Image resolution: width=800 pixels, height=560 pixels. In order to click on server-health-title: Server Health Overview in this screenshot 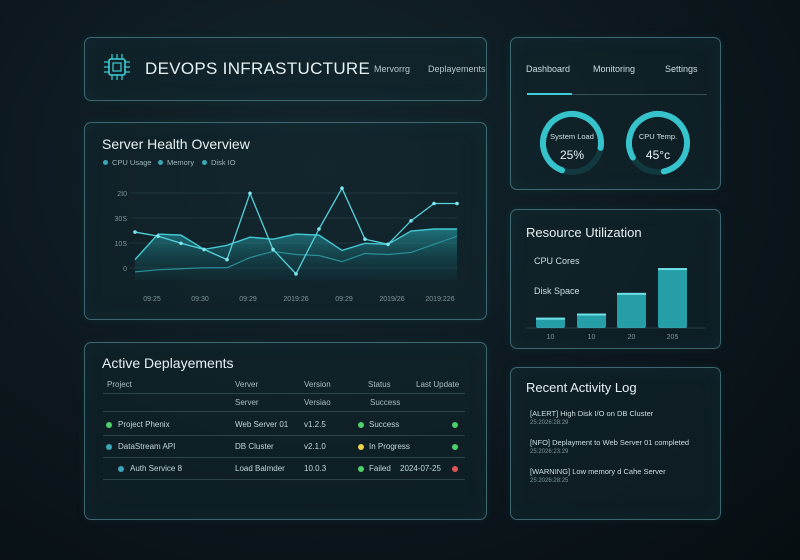, I will do `click(176, 144)`.